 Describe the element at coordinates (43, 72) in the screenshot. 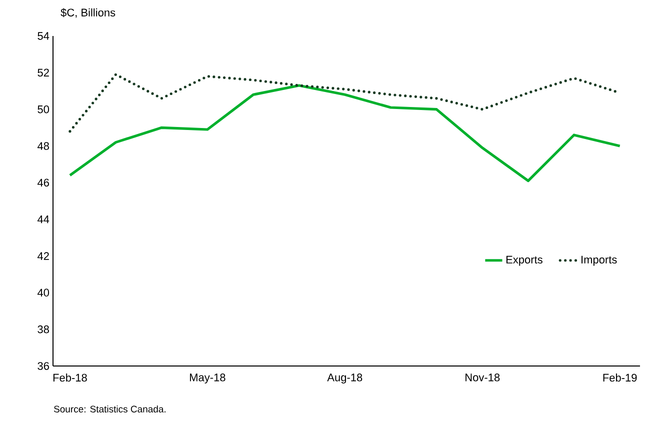

I see `y-tick-label: 52` at that location.